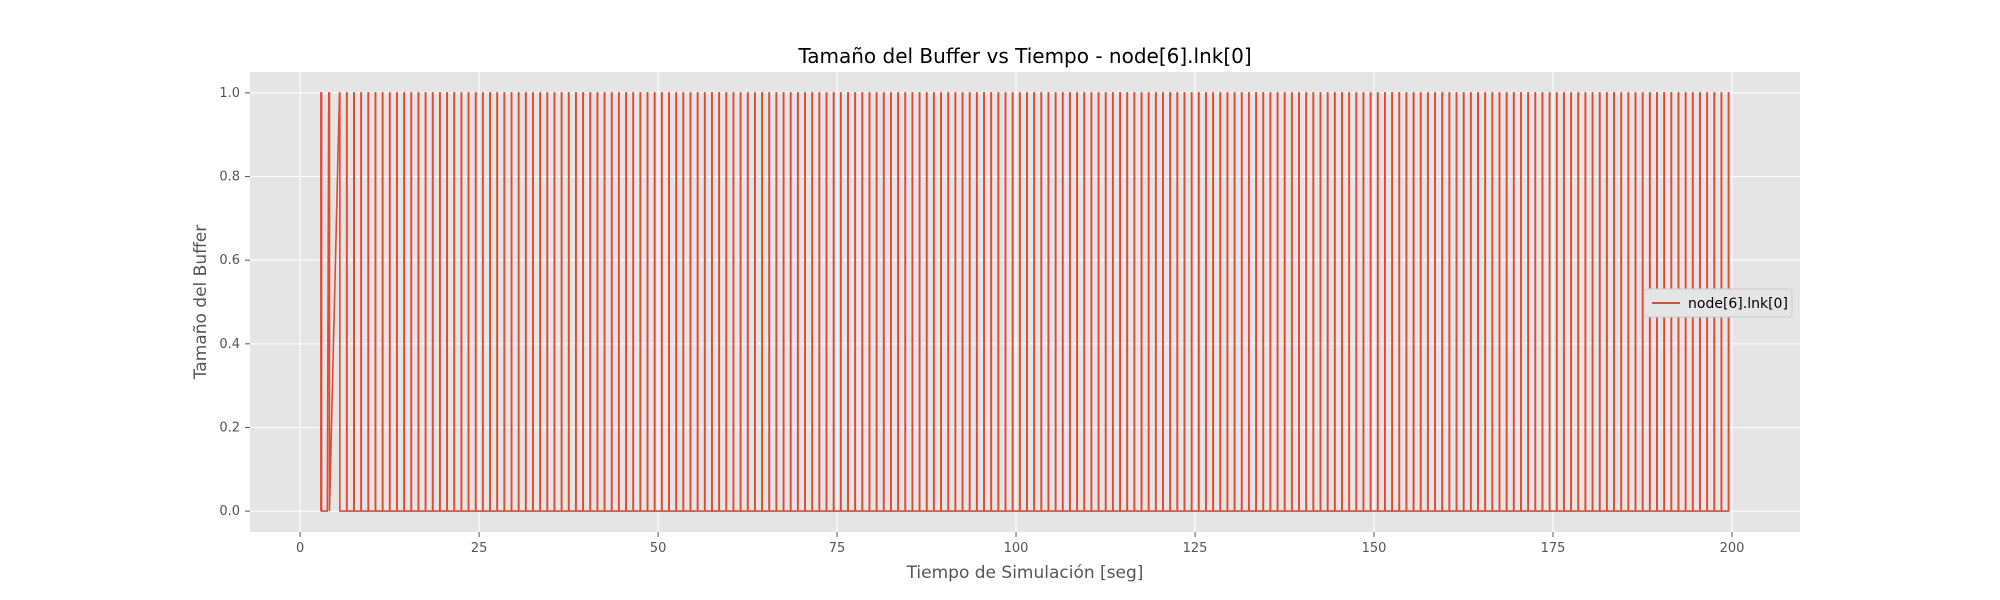  Describe the element at coordinates (229, 177) in the screenshot. I see `y-tick-label: 0.8` at that location.